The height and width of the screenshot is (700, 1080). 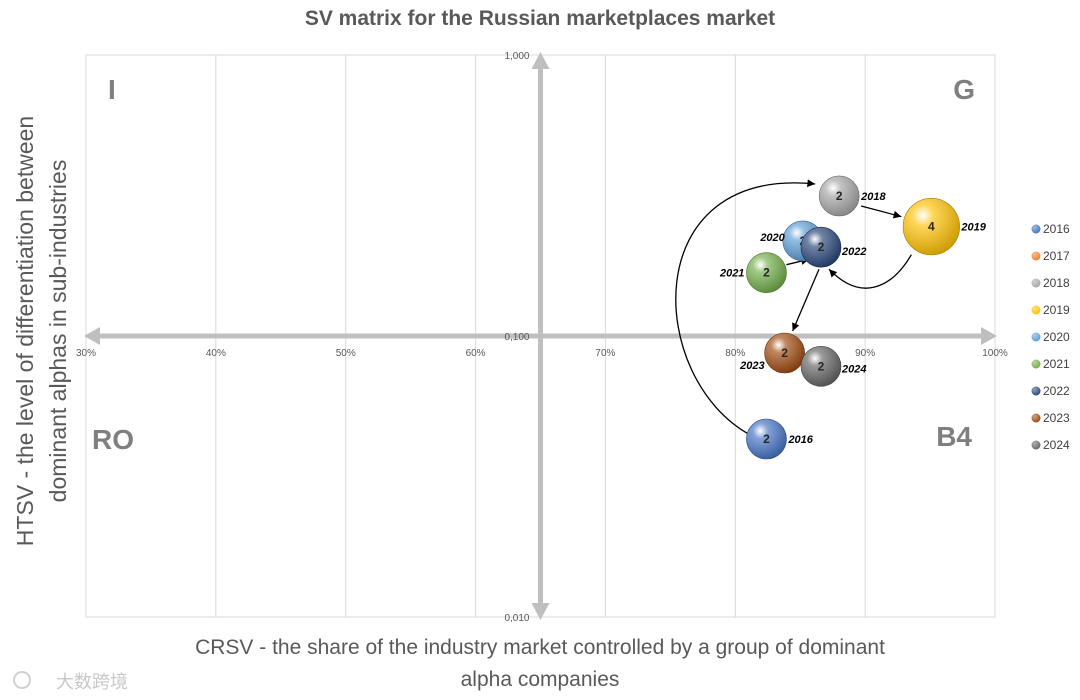 I want to click on bubble-size-label-2016: 2, so click(x=766, y=439).